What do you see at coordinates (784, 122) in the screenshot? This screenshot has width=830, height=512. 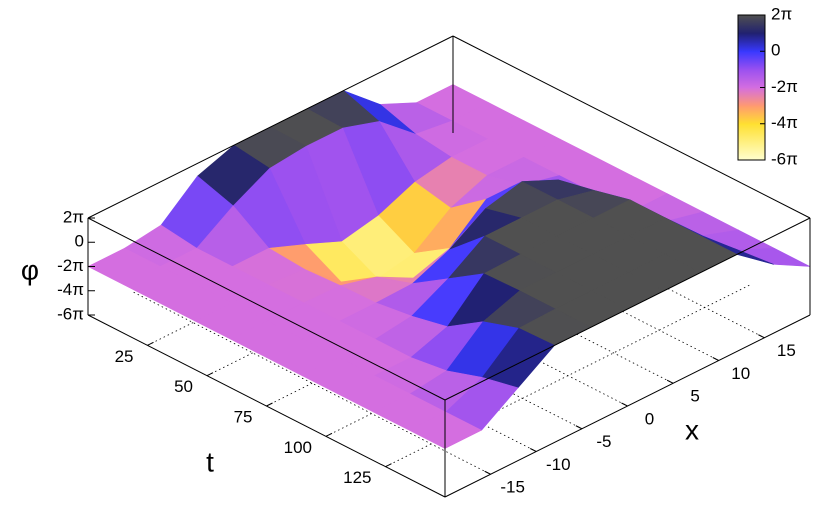 I see `colorbar-tick-label: -4π` at bounding box center [784, 122].